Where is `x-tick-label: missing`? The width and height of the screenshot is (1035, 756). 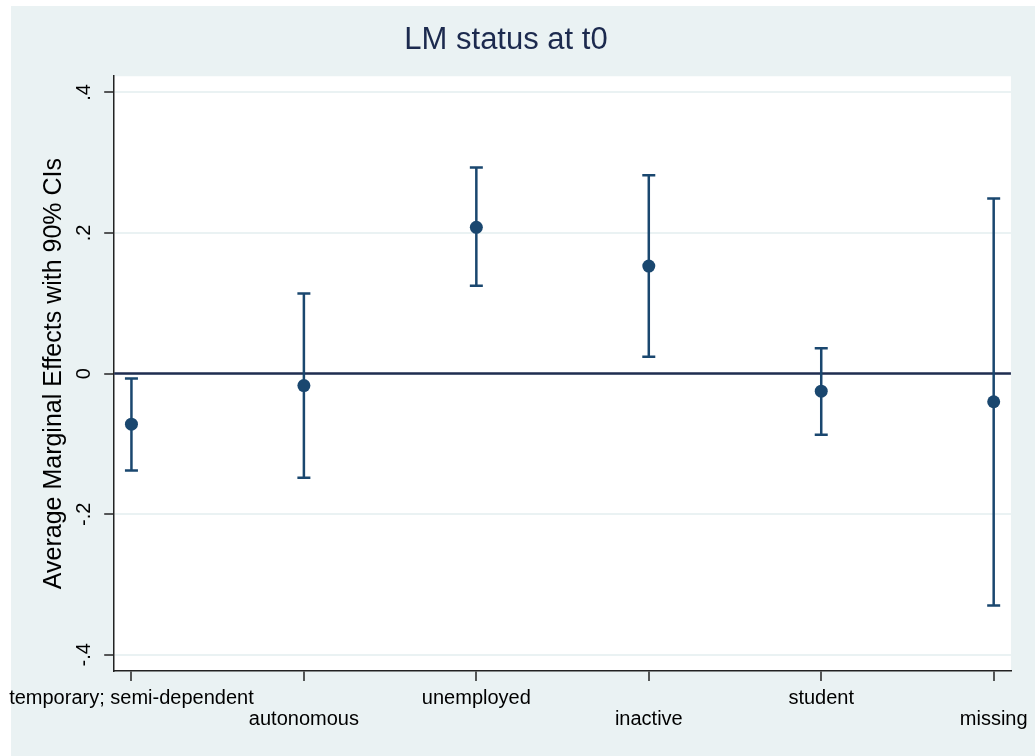 x-tick-label: missing is located at coordinates (993, 718).